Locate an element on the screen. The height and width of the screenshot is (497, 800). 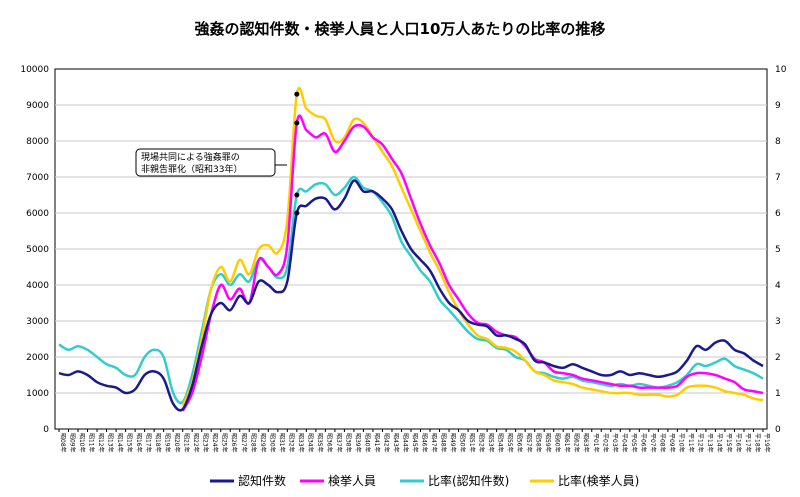
x-tick-label: 昭08年 is located at coordinates (63, 443).